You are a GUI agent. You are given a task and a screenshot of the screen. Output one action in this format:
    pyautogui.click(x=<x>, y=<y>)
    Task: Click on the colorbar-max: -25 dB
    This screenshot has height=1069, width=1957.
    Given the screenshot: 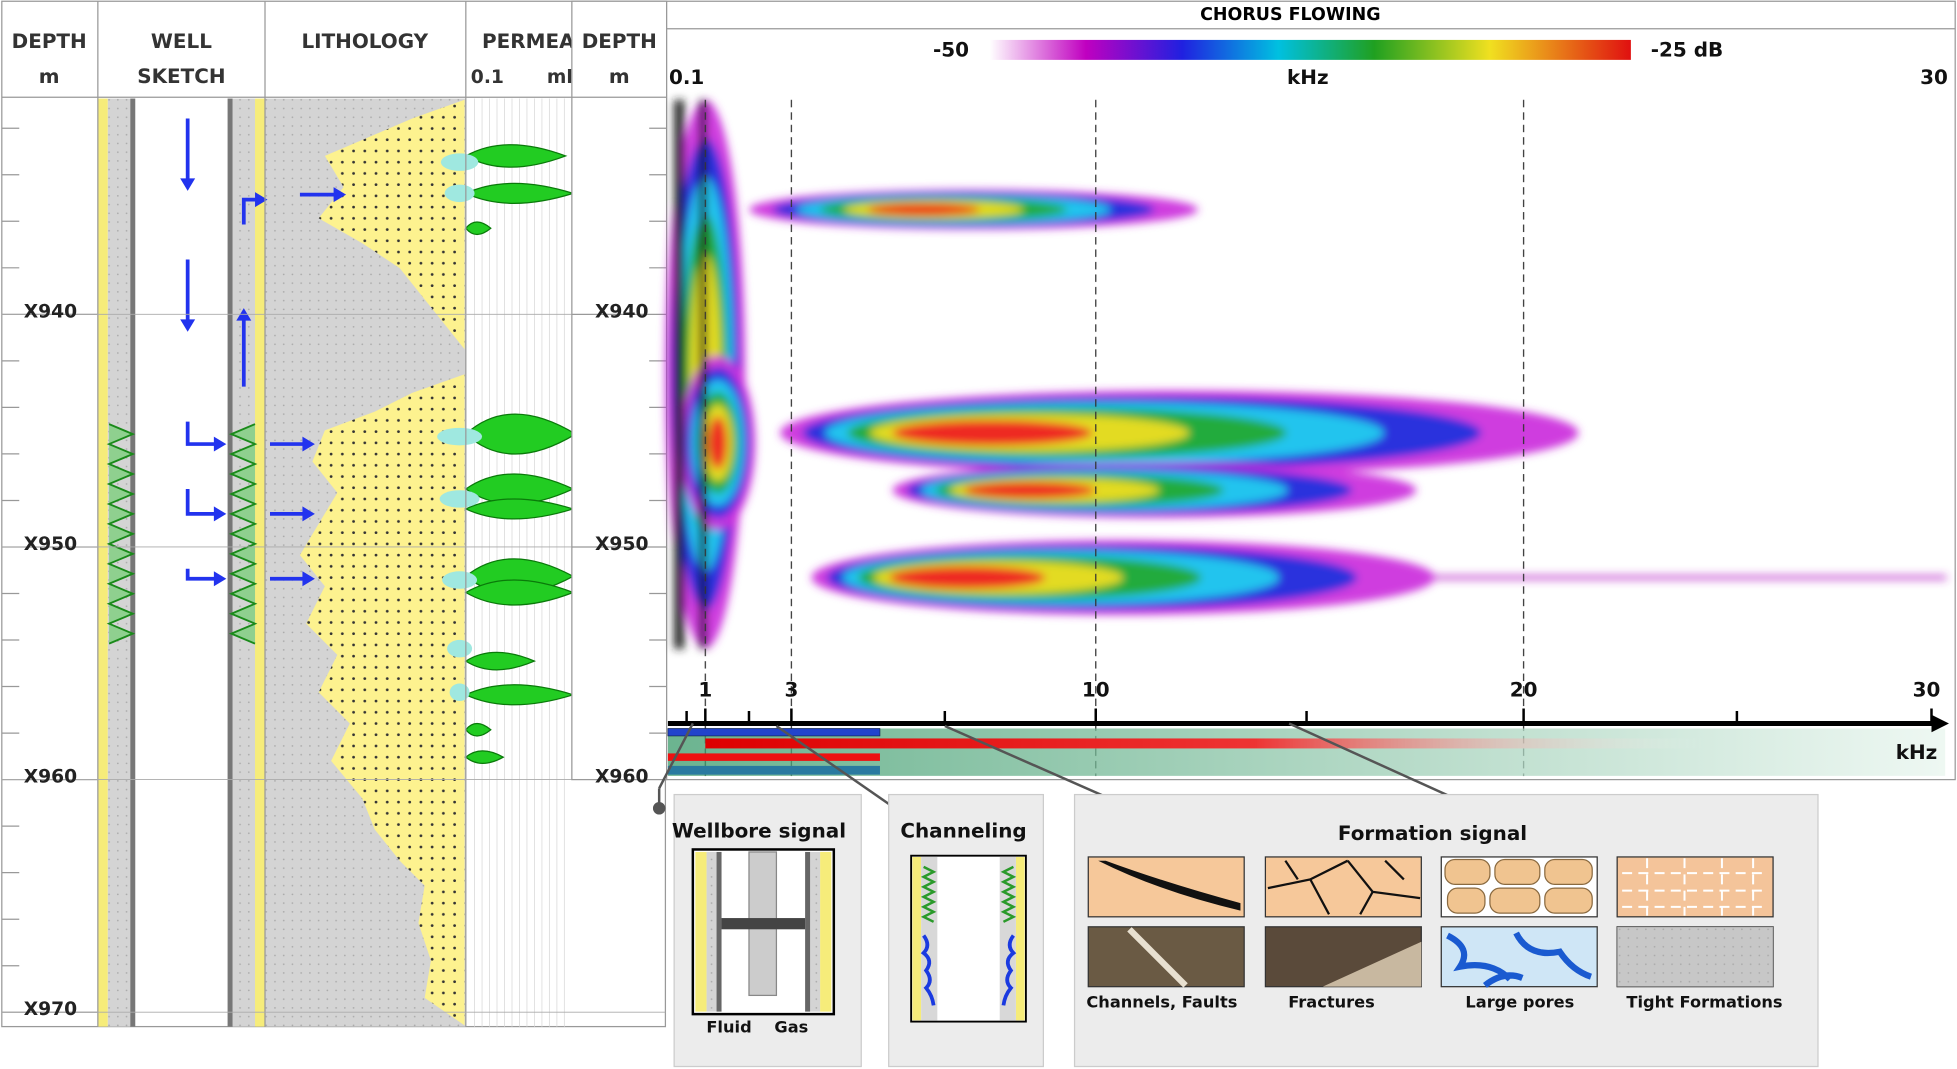 What is the action you would take?
    pyautogui.click(x=1687, y=50)
    